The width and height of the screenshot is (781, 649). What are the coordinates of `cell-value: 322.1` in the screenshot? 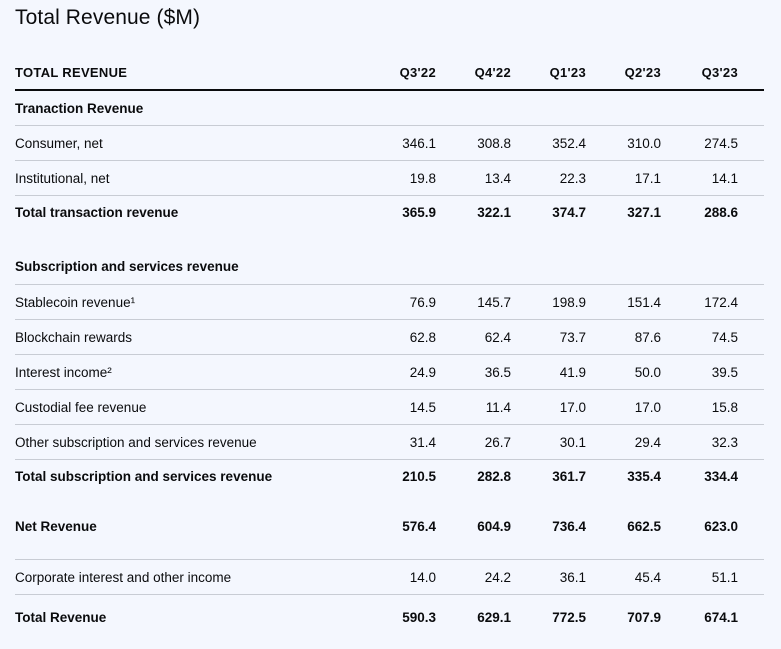 It's located at (494, 212).